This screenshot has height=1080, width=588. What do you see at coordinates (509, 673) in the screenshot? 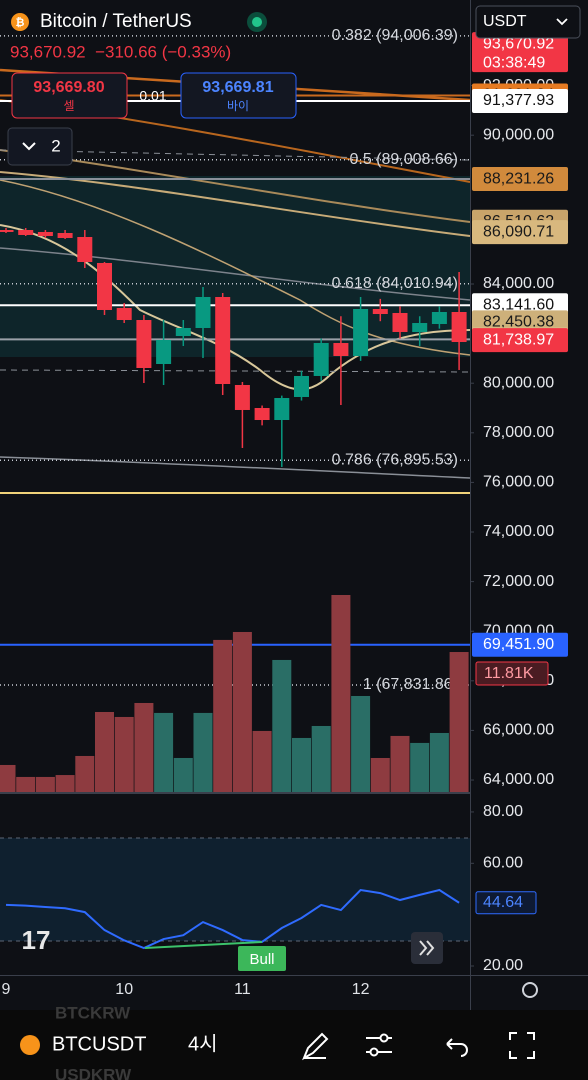
I see `volume-label: 11.81K` at bounding box center [509, 673].